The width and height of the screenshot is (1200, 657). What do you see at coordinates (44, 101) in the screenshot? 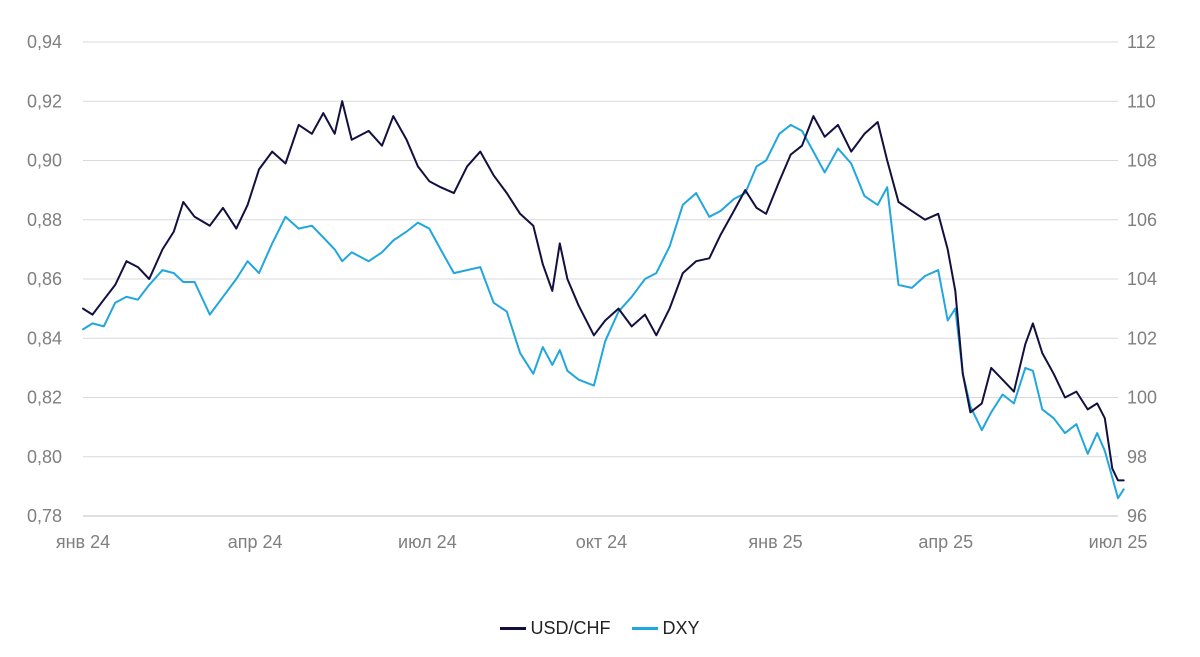
I see `left-y-tick-label: 0,92` at bounding box center [44, 101].